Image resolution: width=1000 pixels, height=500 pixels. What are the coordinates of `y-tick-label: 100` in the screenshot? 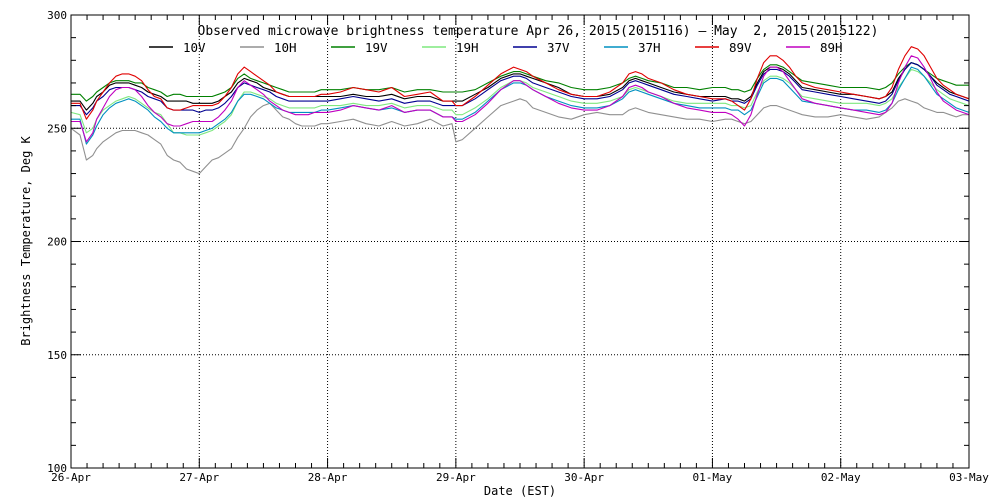 It's located at (57, 468).